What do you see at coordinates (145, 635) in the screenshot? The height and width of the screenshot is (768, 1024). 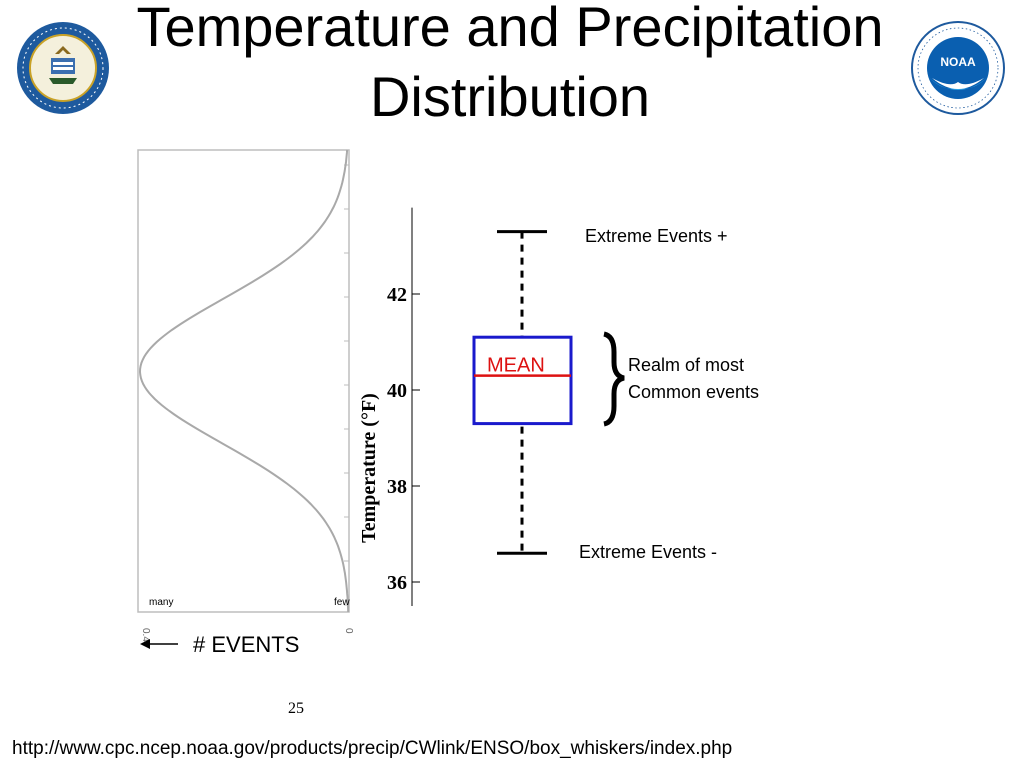 I see `tick-label-left: 0.4` at bounding box center [145, 635].